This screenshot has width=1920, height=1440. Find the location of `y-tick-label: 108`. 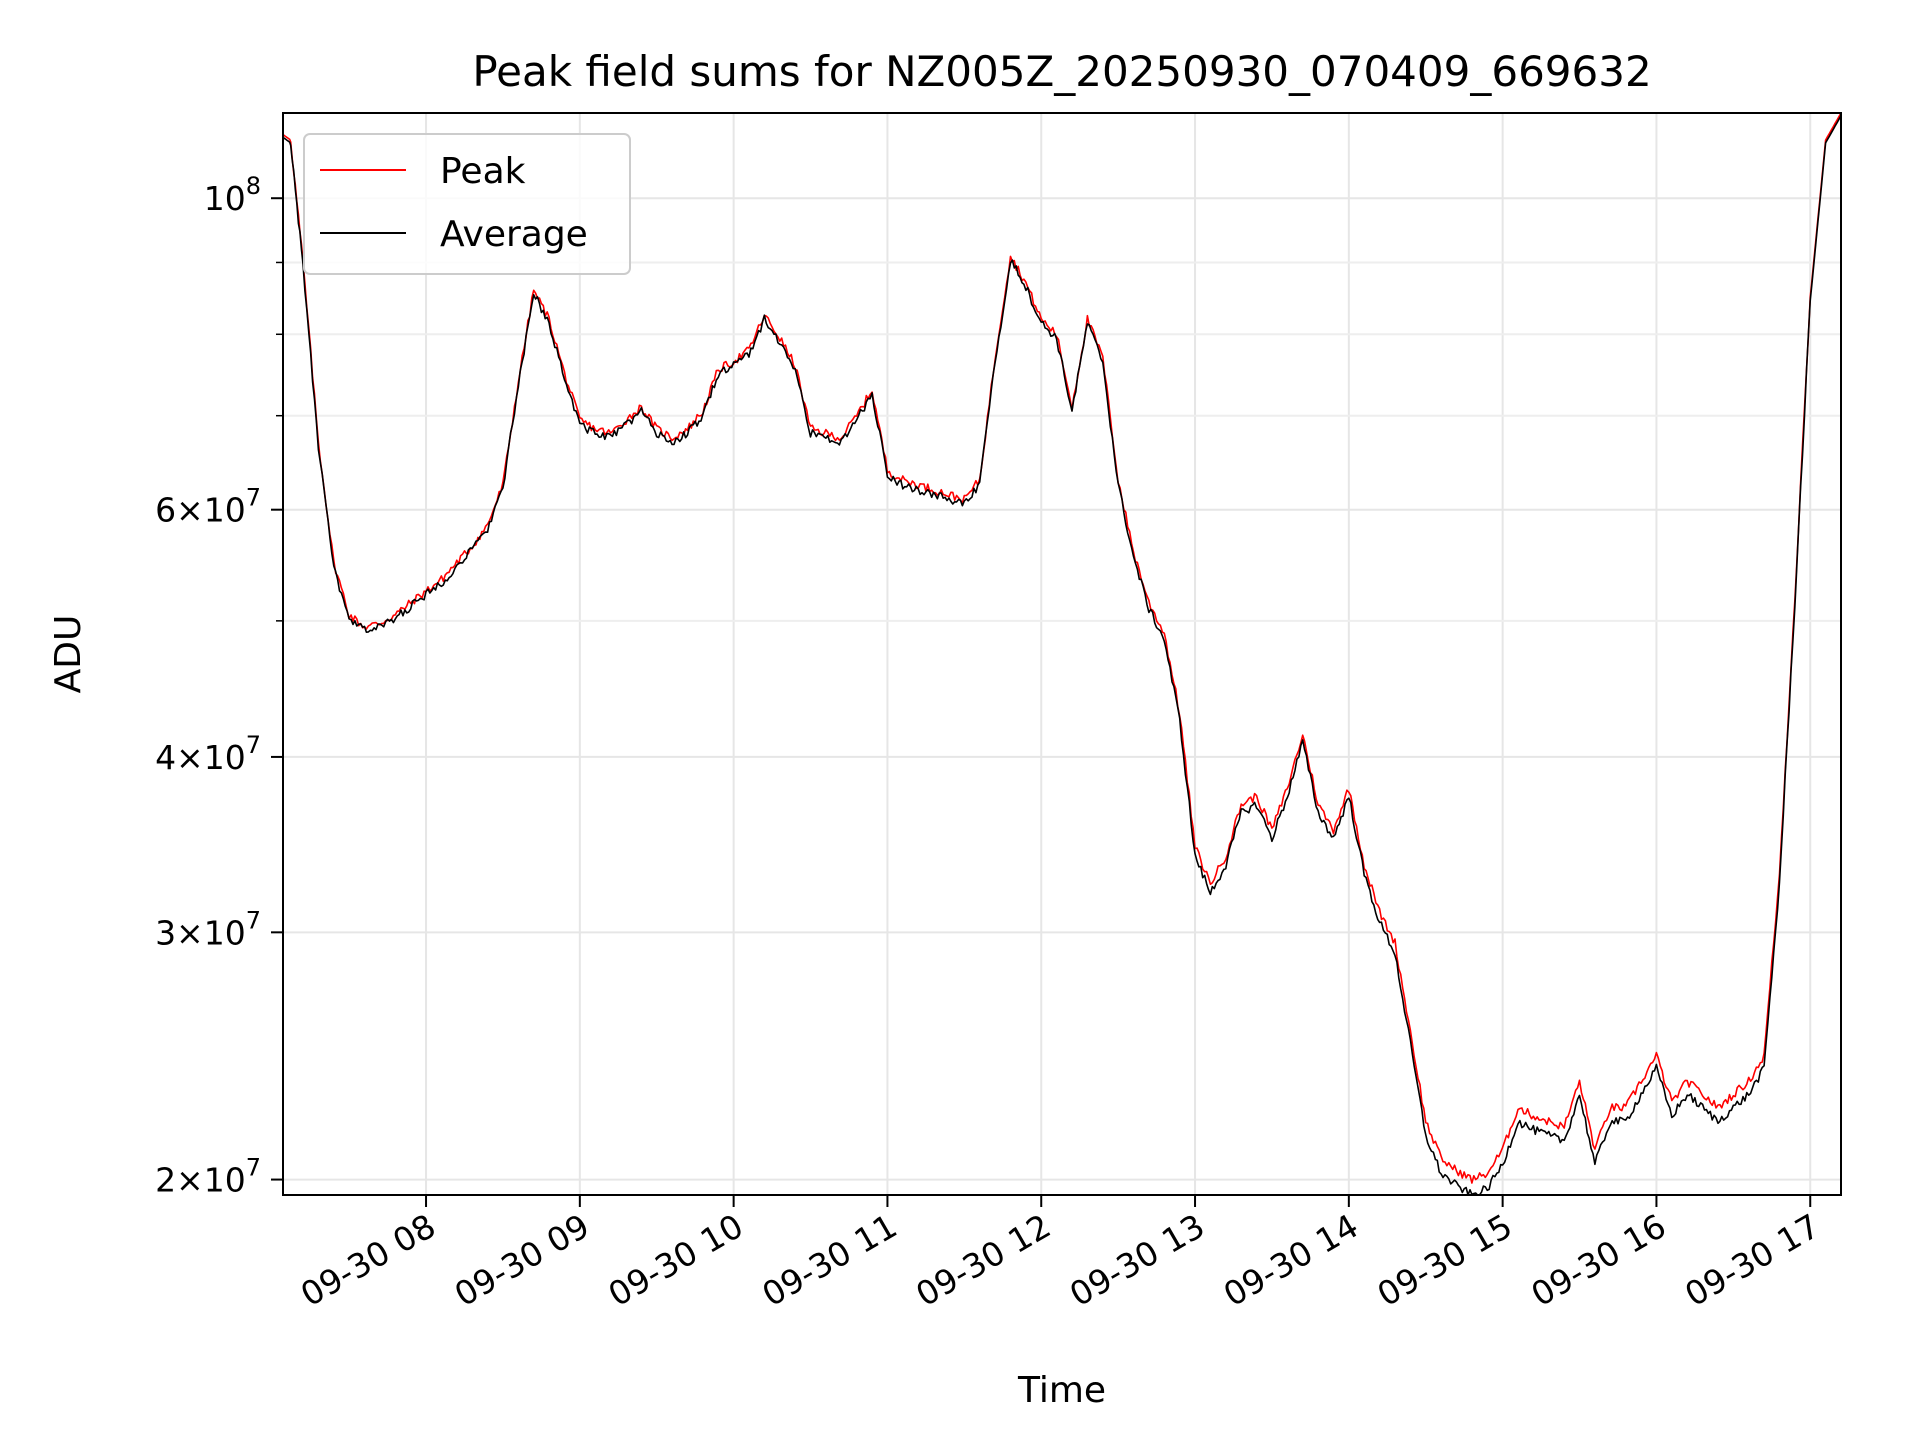

y-tick-label: 108 is located at coordinates (232, 195).